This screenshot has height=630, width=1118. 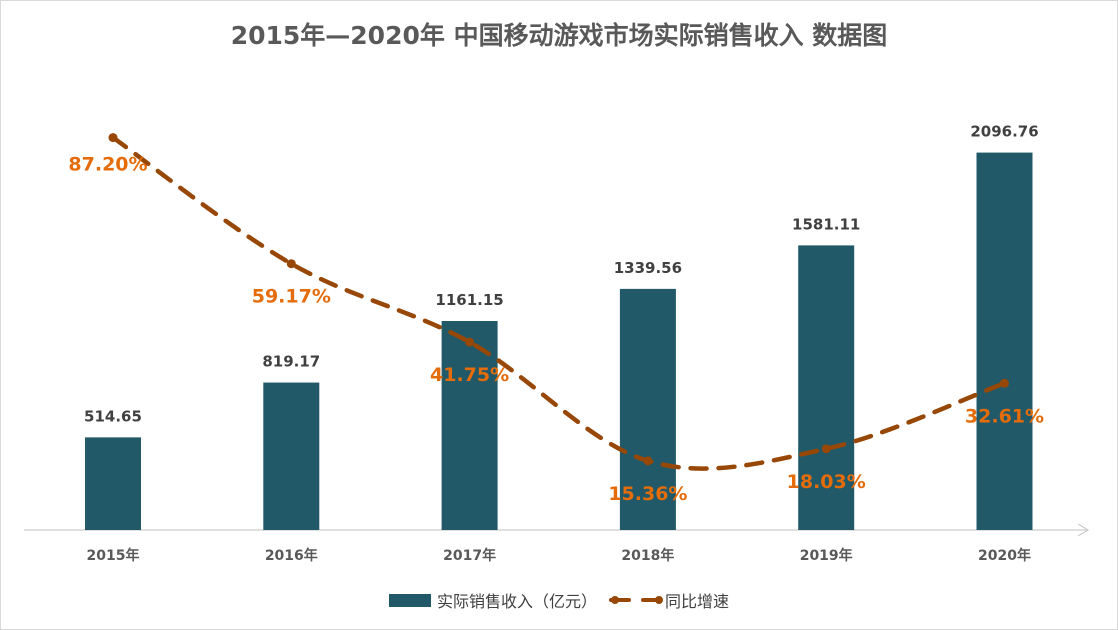 What do you see at coordinates (291, 297) in the screenshot?
I see `growth-value-label: 59.17%` at bounding box center [291, 297].